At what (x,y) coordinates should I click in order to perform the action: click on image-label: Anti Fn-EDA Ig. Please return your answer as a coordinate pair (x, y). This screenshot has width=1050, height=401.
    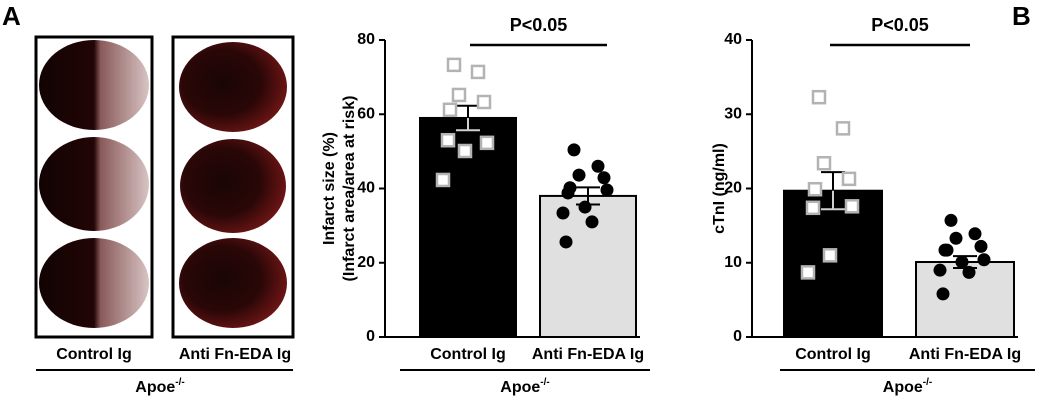
    Looking at the image, I should click on (235, 354).